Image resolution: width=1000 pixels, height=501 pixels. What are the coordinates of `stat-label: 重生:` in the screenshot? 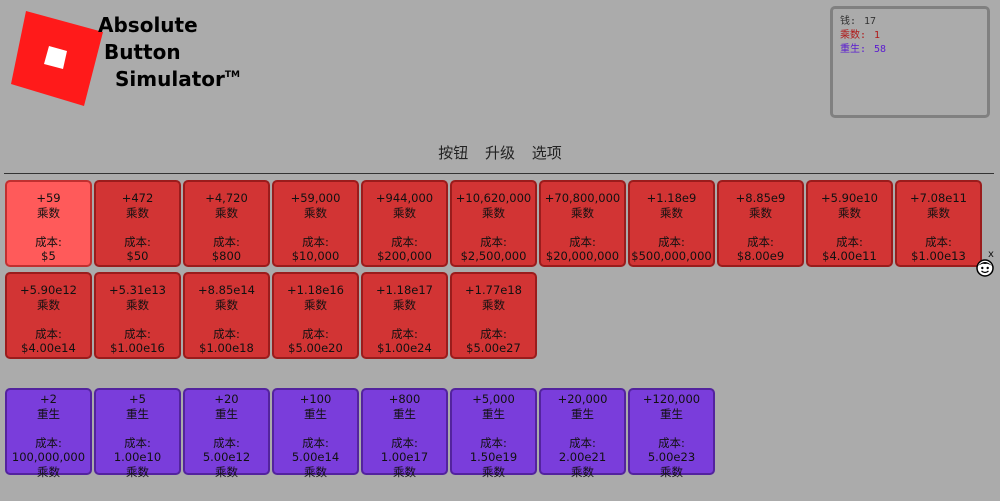 It's located at (853, 49).